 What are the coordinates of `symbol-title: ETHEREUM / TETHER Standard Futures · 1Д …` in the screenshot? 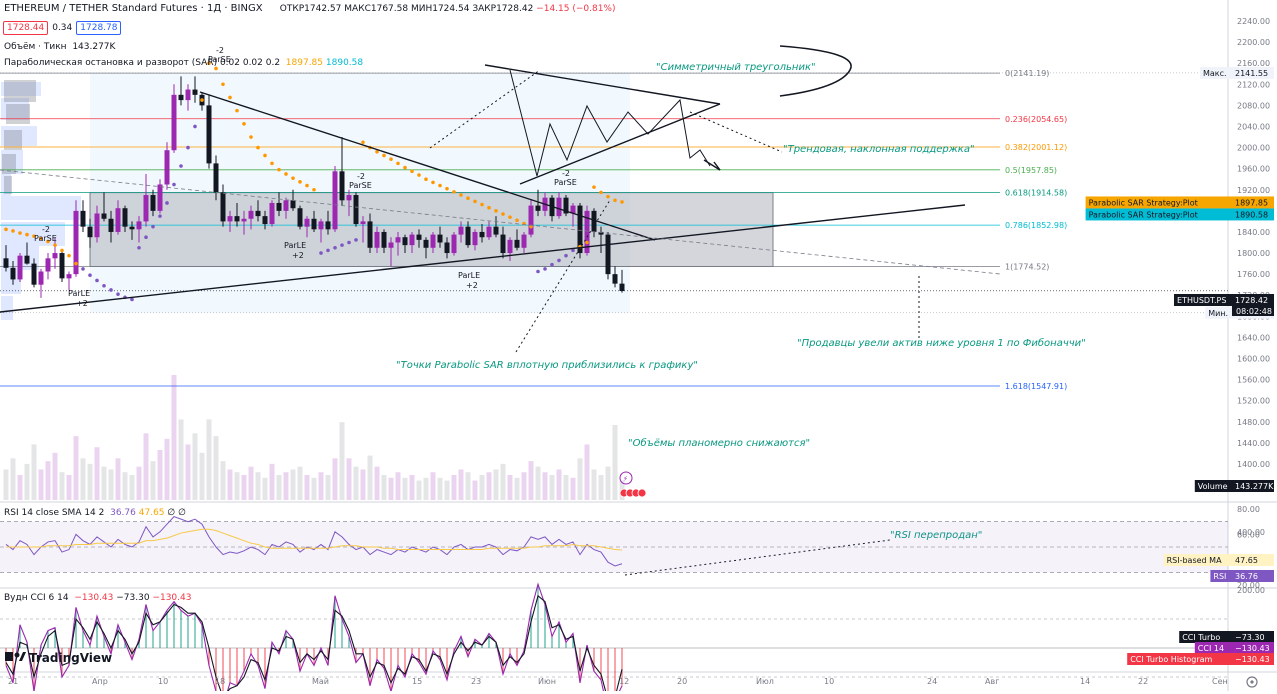 It's located at (133, 8).